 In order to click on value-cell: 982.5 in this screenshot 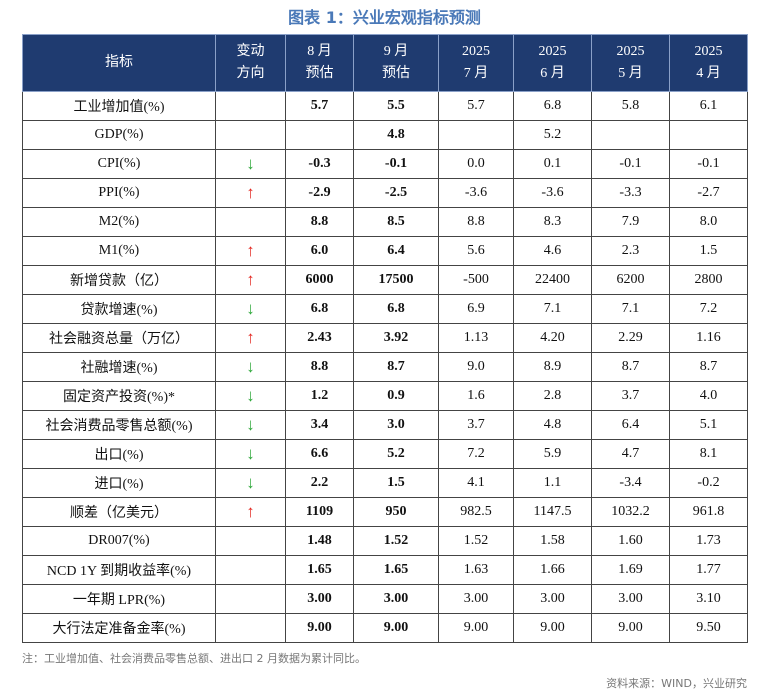, I will do `click(476, 512)`.